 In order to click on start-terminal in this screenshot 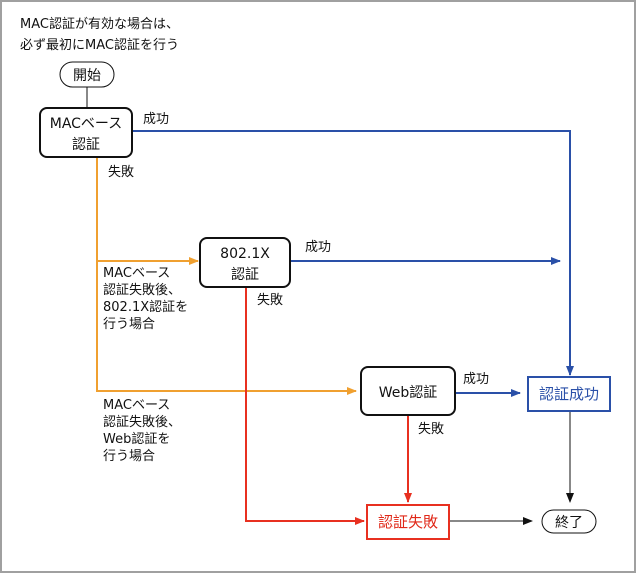, I will do `click(87, 74)`.